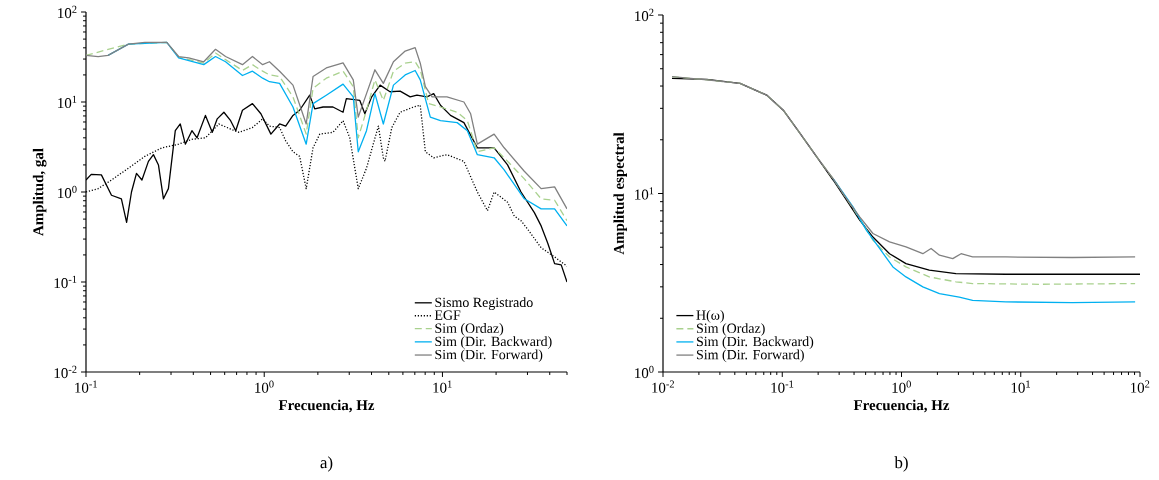 The height and width of the screenshot is (480, 1159). I want to click on x-tick-label: 10$^{2}$, so click(1140, 386).